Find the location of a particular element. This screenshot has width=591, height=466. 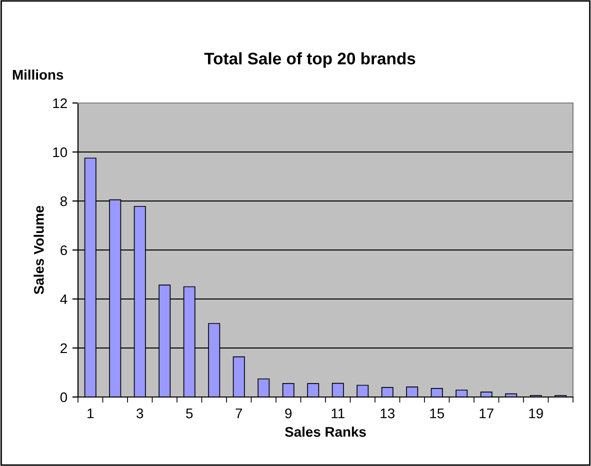

y-tick-label: 6 is located at coordinates (63, 250).